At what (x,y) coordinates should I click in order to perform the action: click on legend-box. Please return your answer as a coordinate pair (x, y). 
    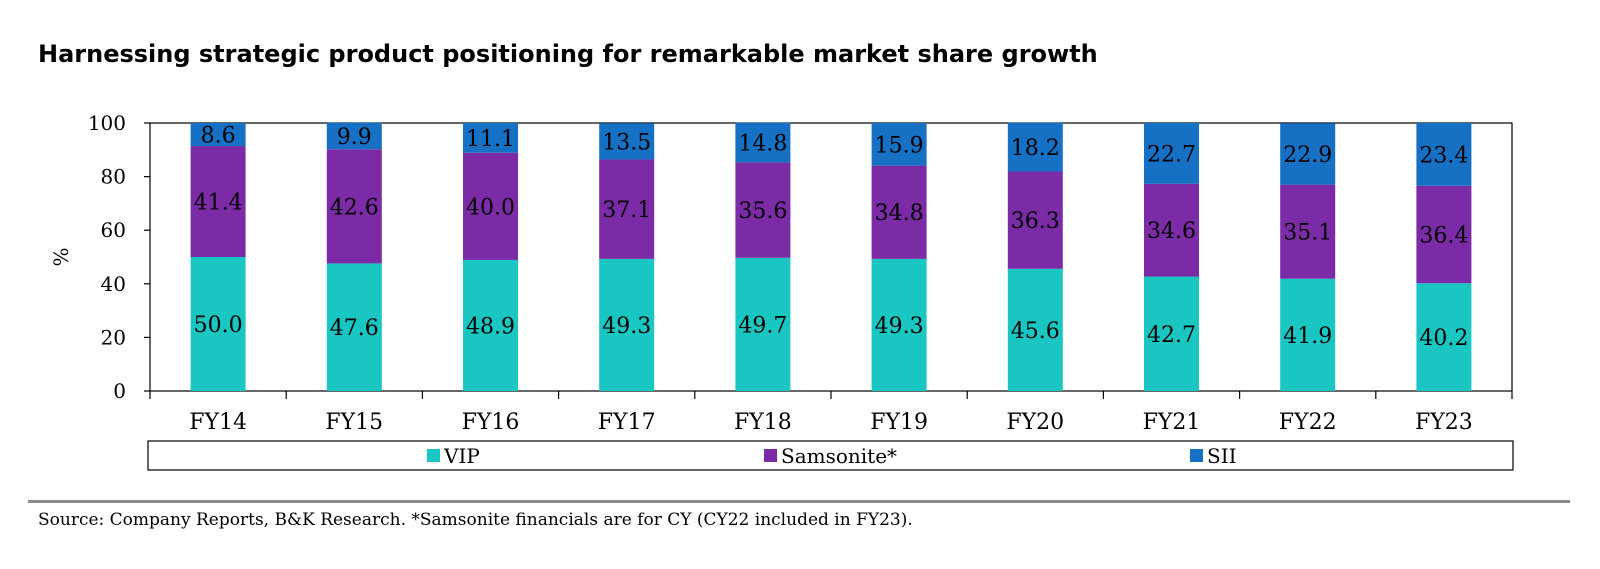
    Looking at the image, I should click on (830, 455).